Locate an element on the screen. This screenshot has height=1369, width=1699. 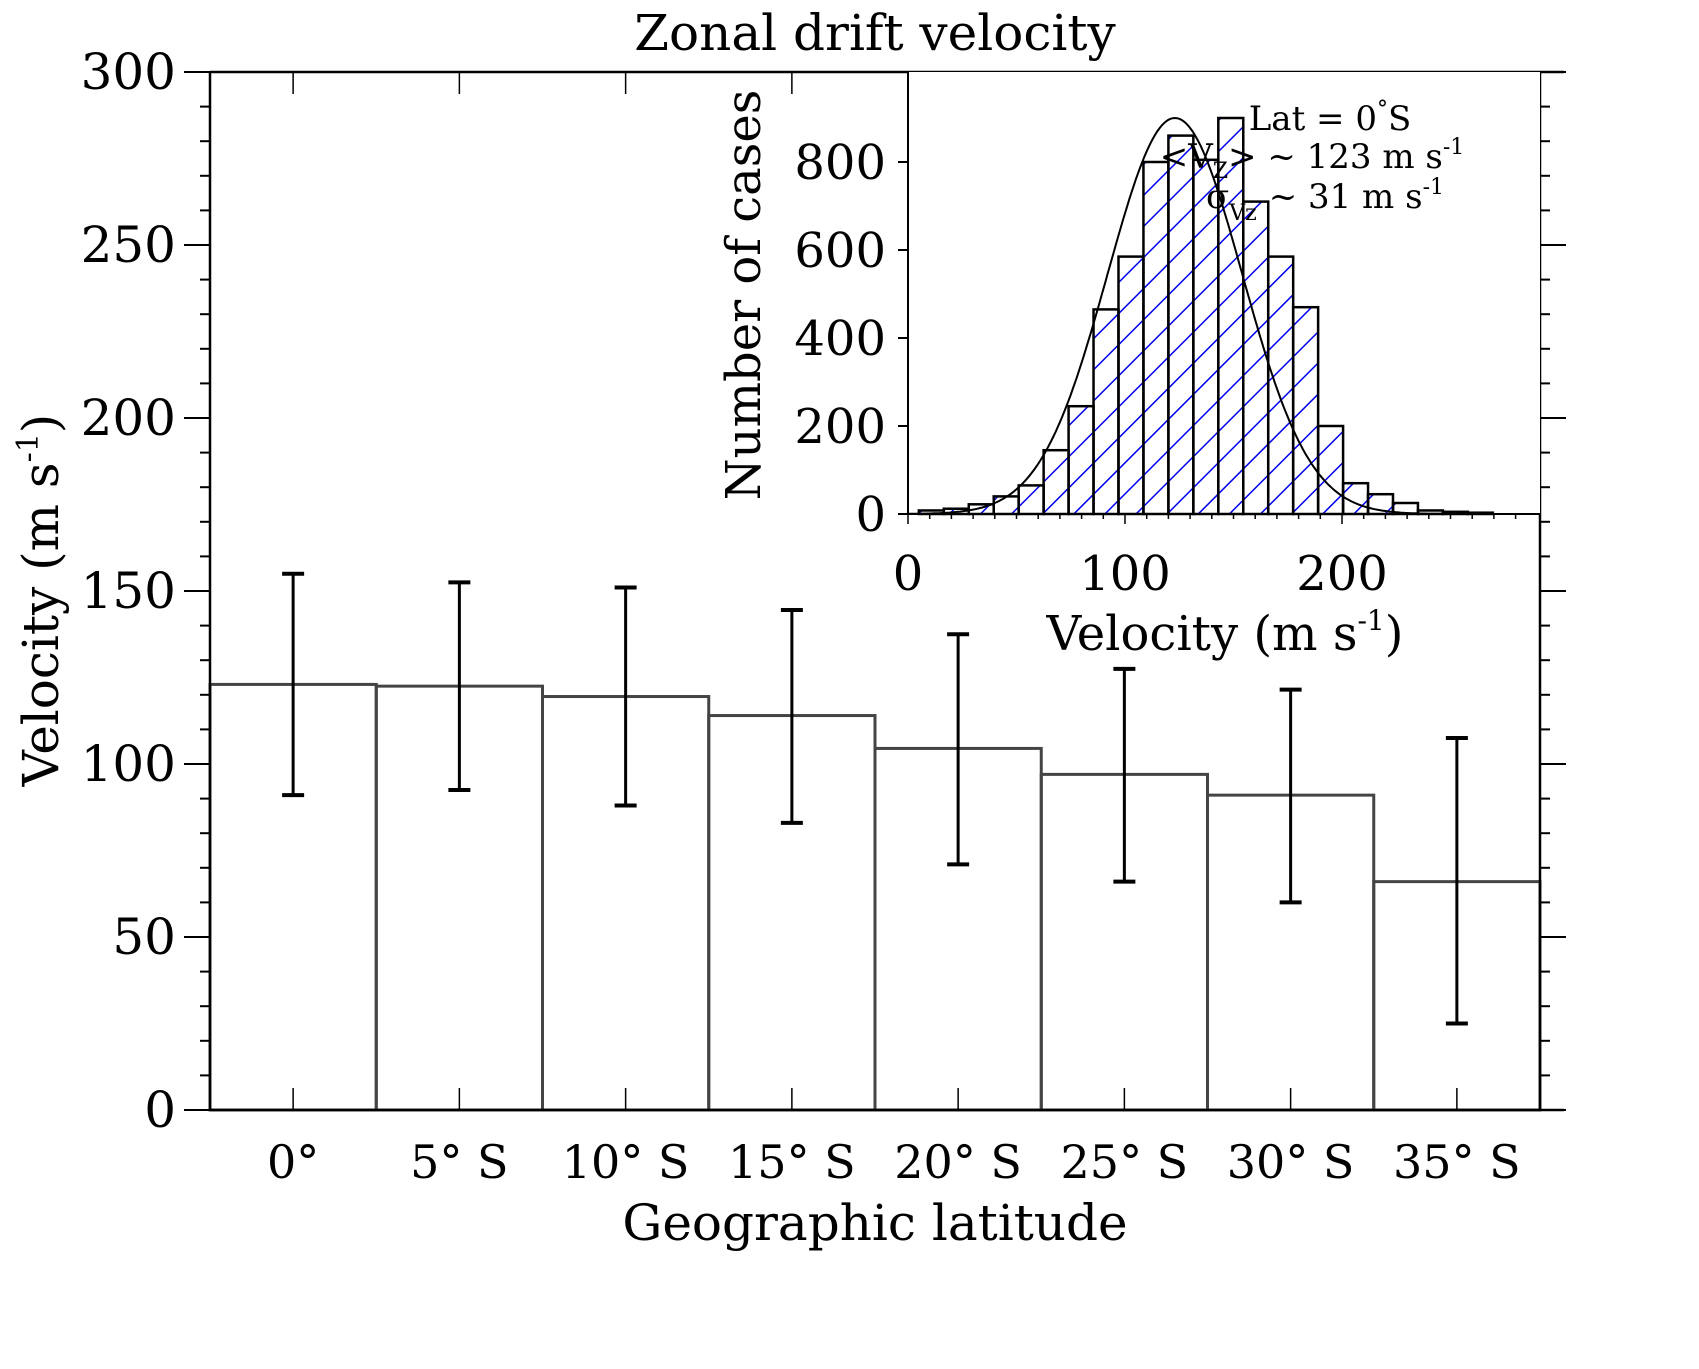
annotation-lat-end: S is located at coordinates (1399, 119).